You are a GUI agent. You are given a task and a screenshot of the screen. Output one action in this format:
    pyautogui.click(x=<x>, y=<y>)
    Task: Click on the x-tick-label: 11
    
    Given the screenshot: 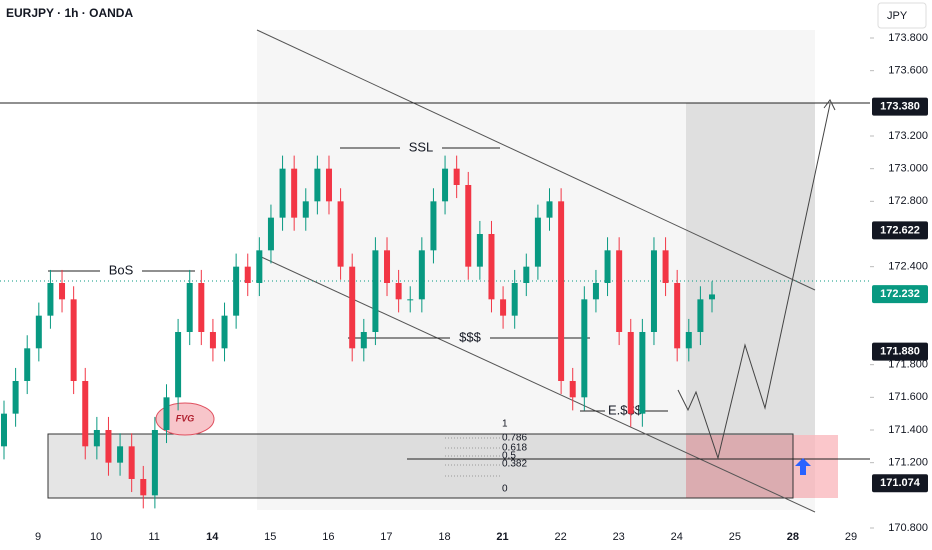 What is the action you would take?
    pyautogui.click(x=153, y=537)
    